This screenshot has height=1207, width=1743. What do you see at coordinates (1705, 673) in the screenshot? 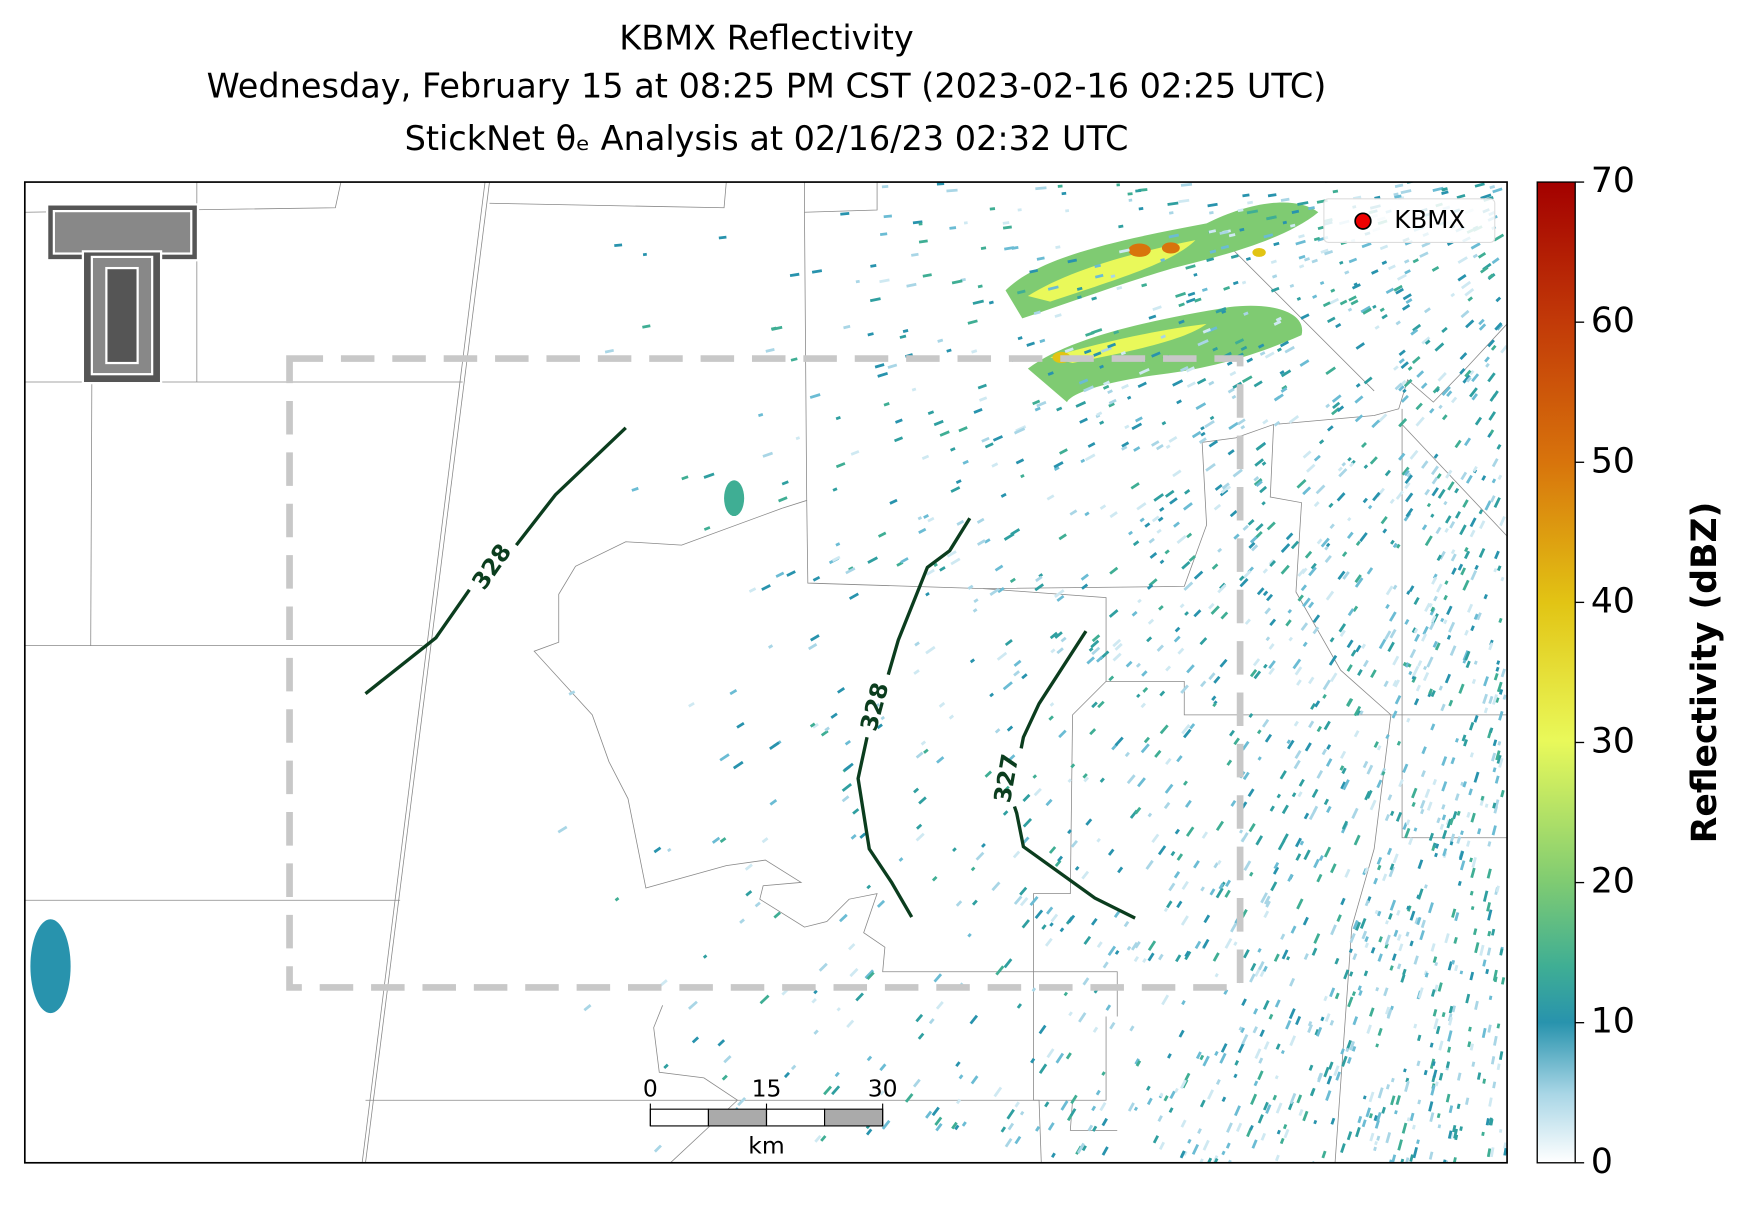
I see `colorbar-label: Reflectivity (dBZ)` at bounding box center [1705, 673].